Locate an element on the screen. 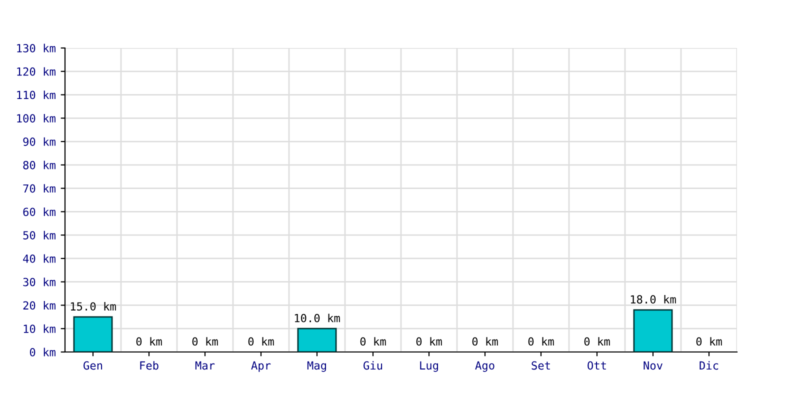 This screenshot has width=800, height=400. y-tick-label: 80 km is located at coordinates (39, 165).